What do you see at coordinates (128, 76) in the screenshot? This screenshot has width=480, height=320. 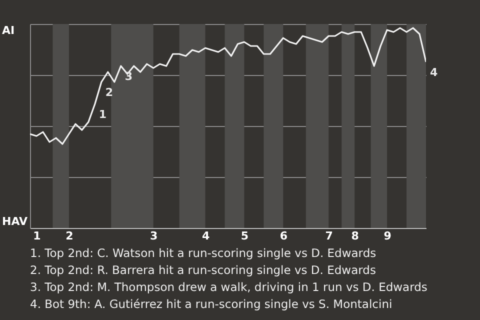 I see `annotation: 3` at bounding box center [128, 76].